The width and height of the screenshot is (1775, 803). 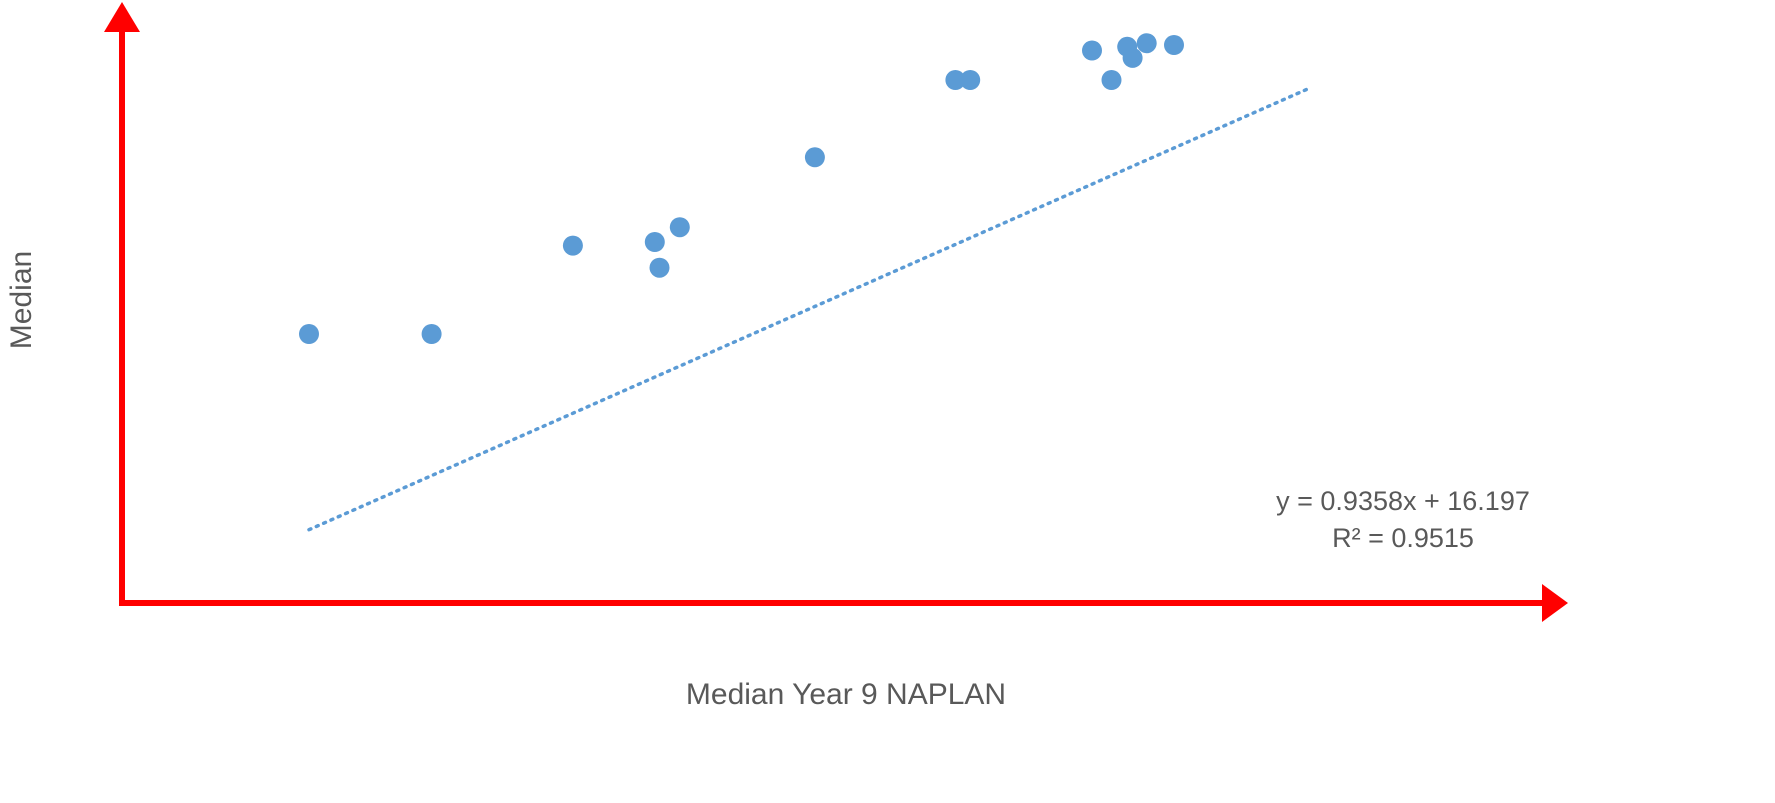 What do you see at coordinates (846, 694) in the screenshot?
I see `x-axis-title: Median Year 9 NAPLAN` at bounding box center [846, 694].